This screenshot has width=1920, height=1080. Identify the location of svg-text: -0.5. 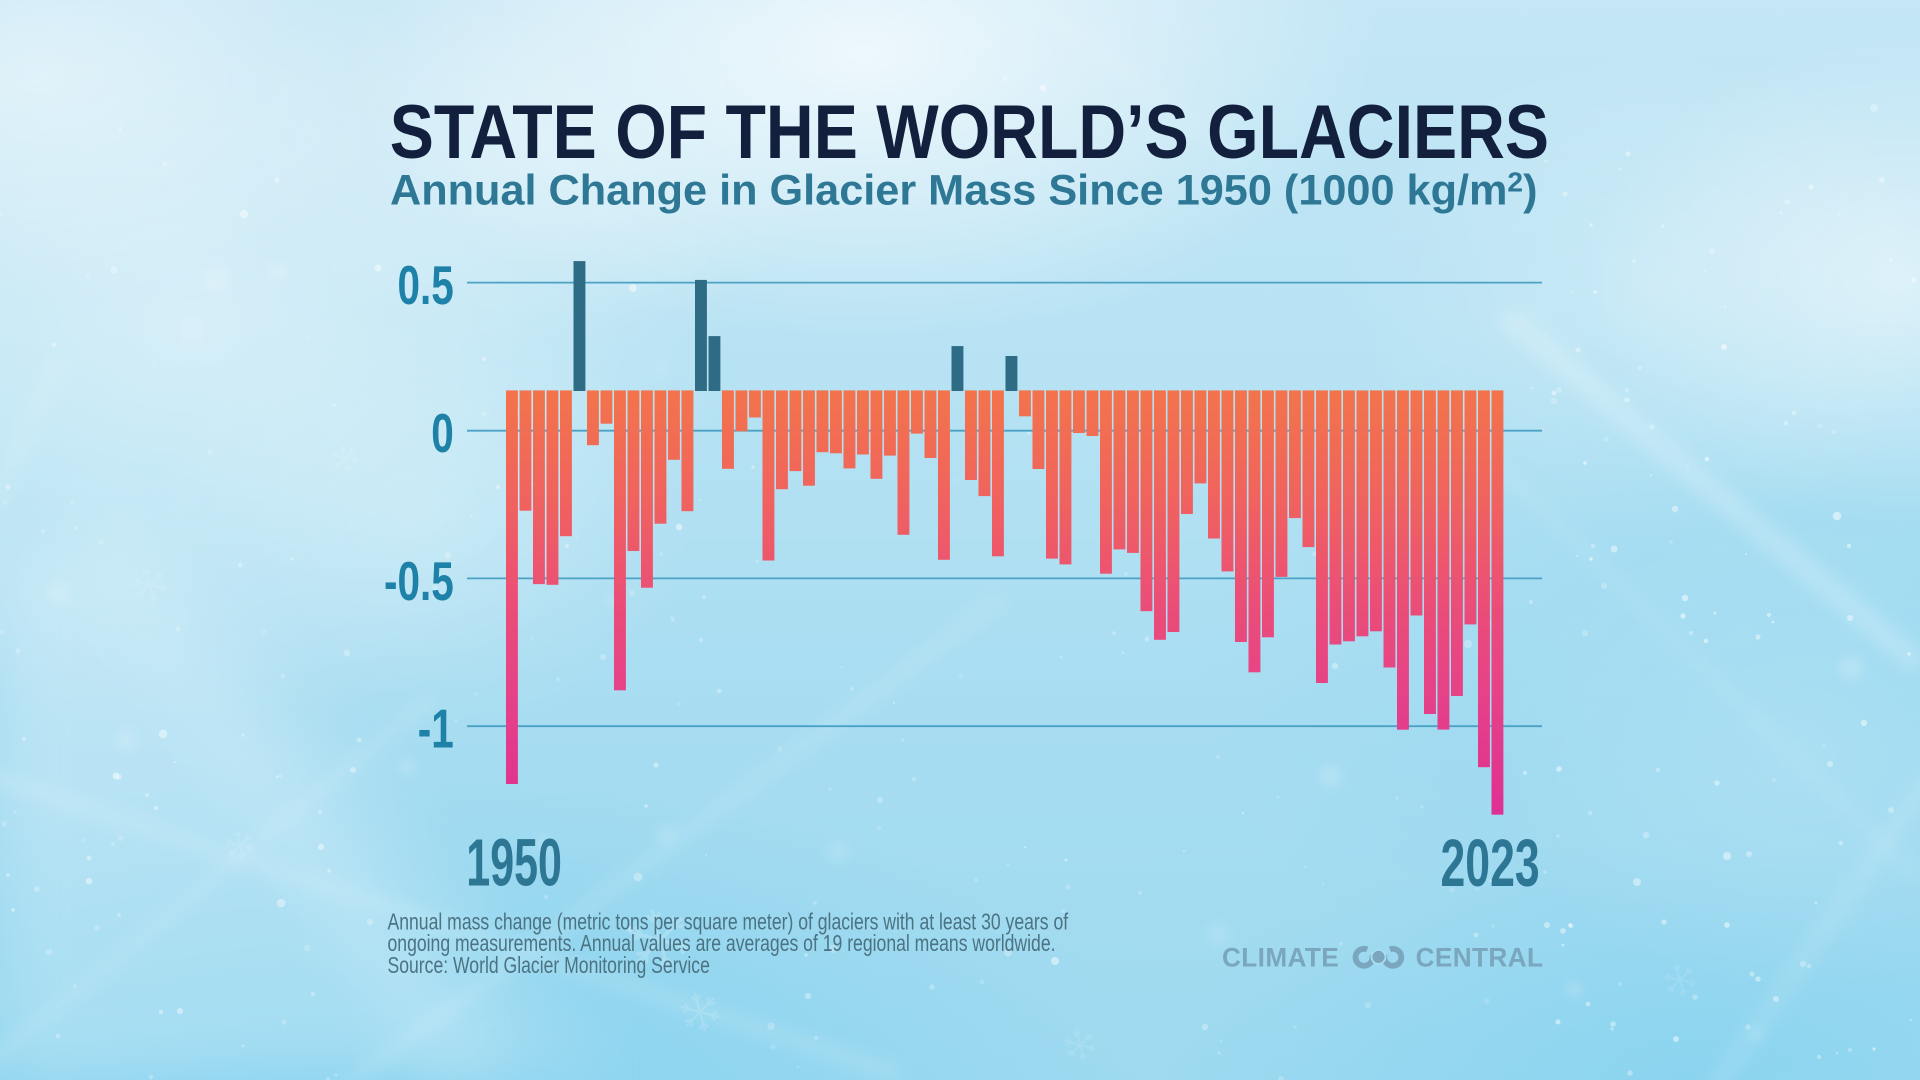
(419, 581).